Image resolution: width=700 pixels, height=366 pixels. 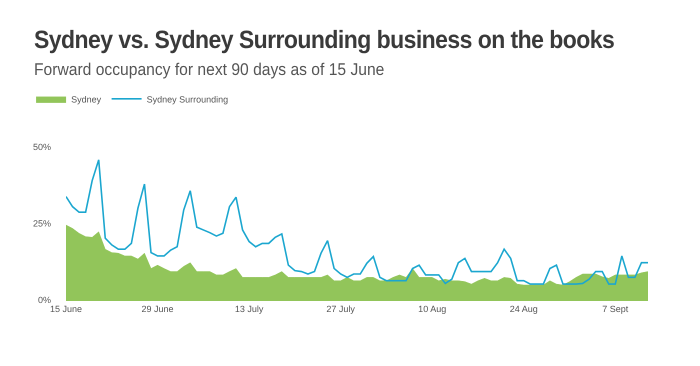 What do you see at coordinates (249, 309) in the screenshot?
I see `x-tick-label: 13 July` at bounding box center [249, 309].